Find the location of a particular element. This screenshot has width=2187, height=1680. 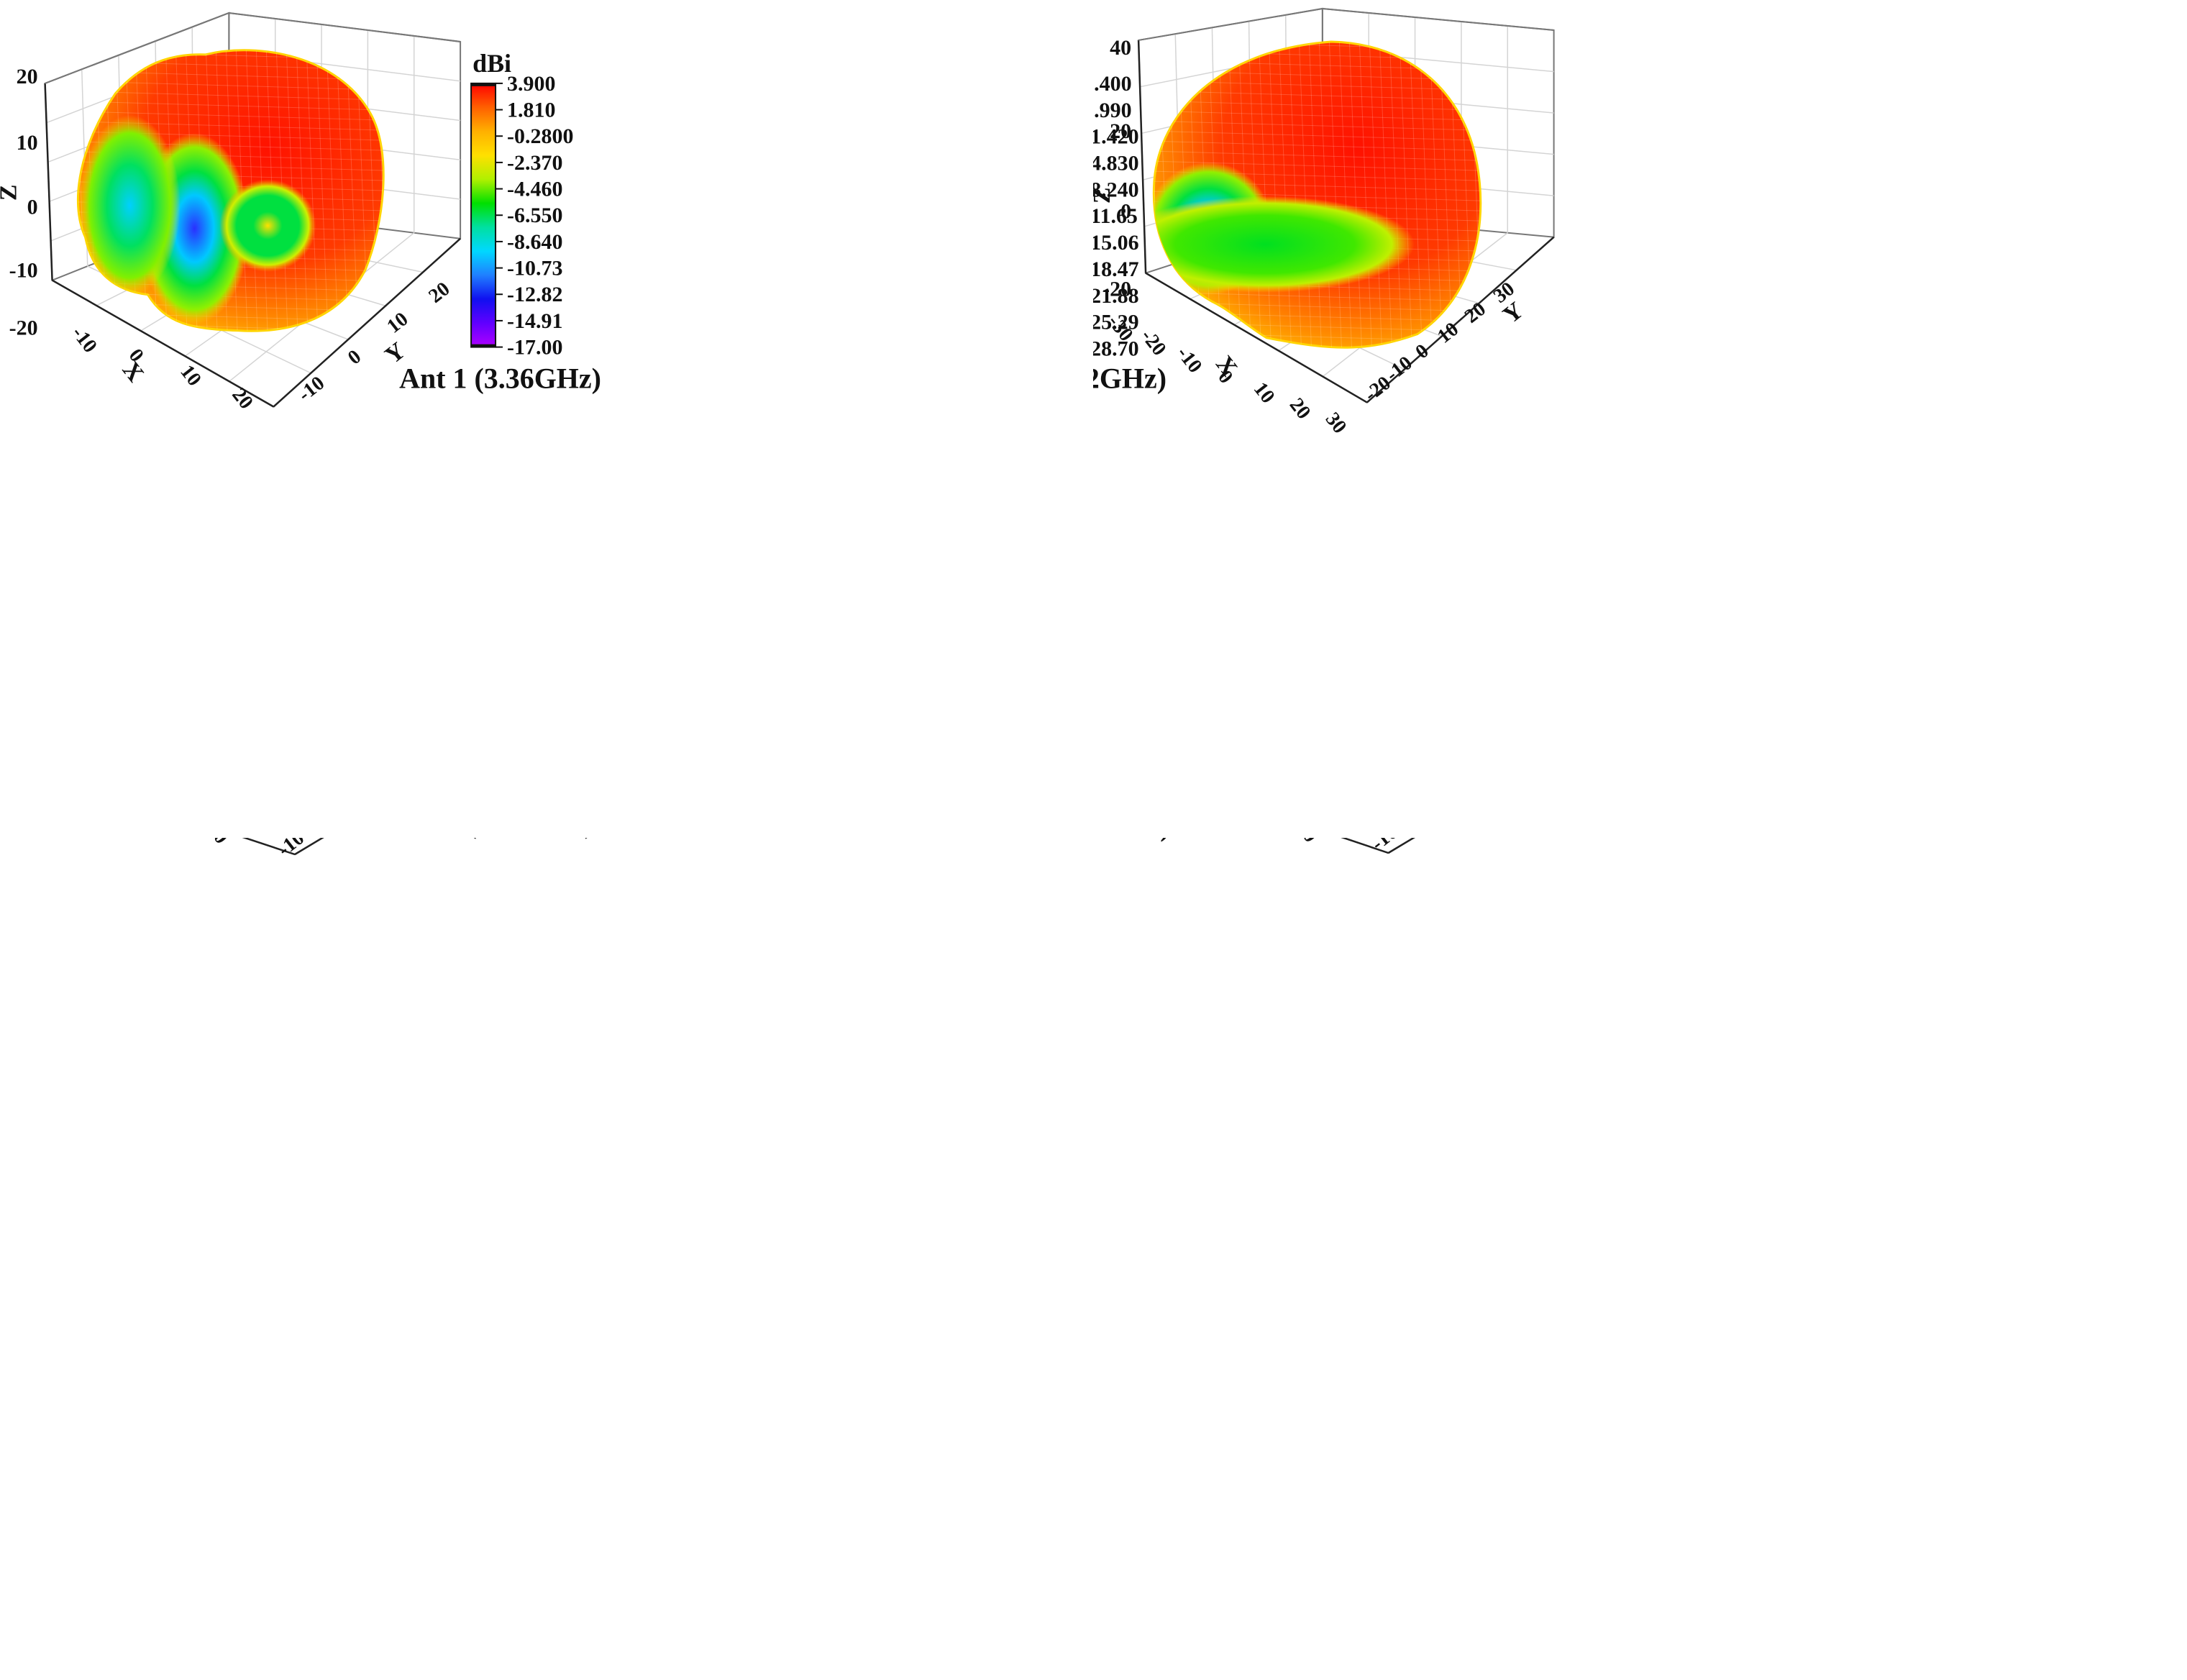

colorbar-level-label: -10.73 is located at coordinates (534, 268).